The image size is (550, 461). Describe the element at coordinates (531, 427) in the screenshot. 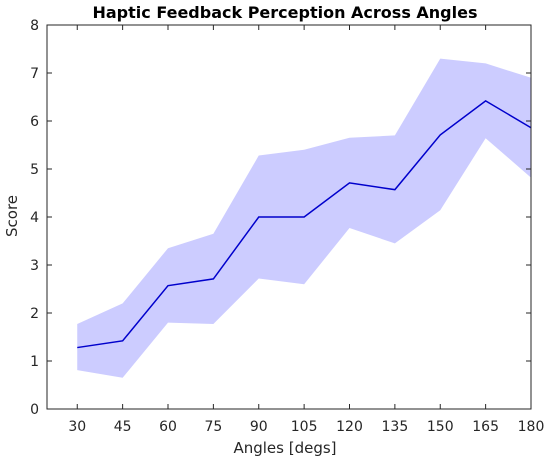

I see `x-tick-label-10: 180` at that location.